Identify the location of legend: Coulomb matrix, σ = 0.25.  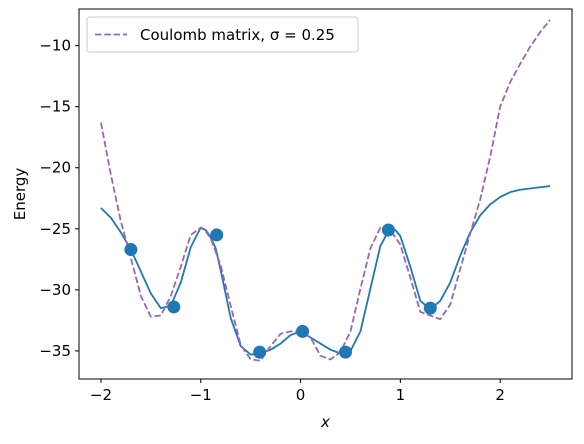
(222, 34).